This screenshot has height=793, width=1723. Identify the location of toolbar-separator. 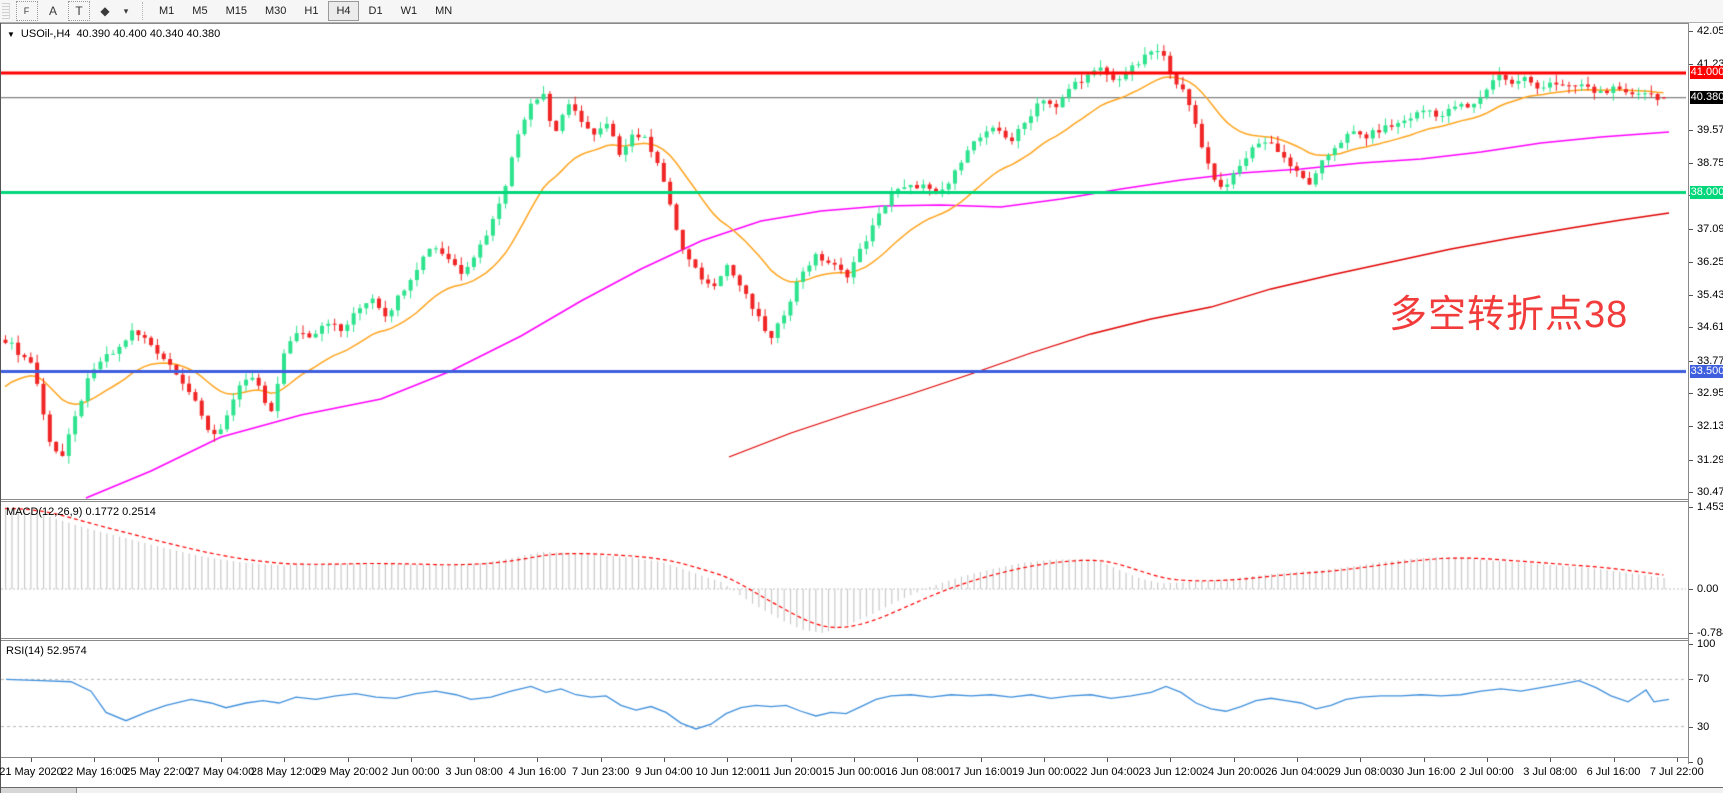
(143, 11).